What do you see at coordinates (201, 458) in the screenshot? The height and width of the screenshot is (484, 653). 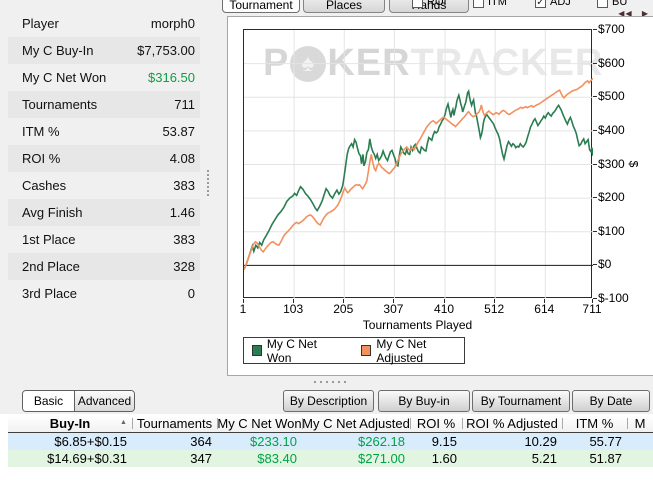 I see `cell: 347` at bounding box center [201, 458].